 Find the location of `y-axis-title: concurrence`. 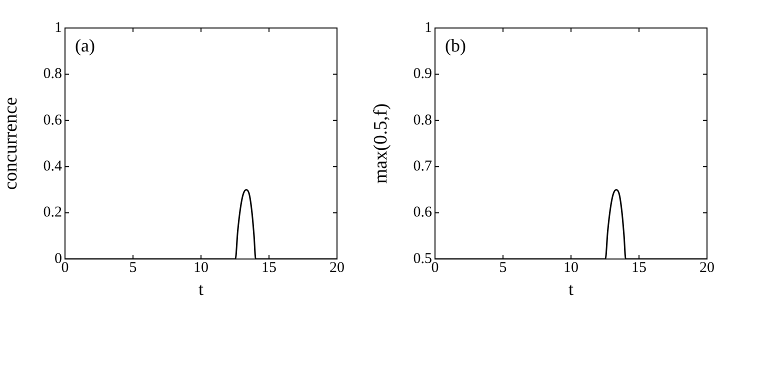

y-axis-title: concurrence is located at coordinates (11, 143).